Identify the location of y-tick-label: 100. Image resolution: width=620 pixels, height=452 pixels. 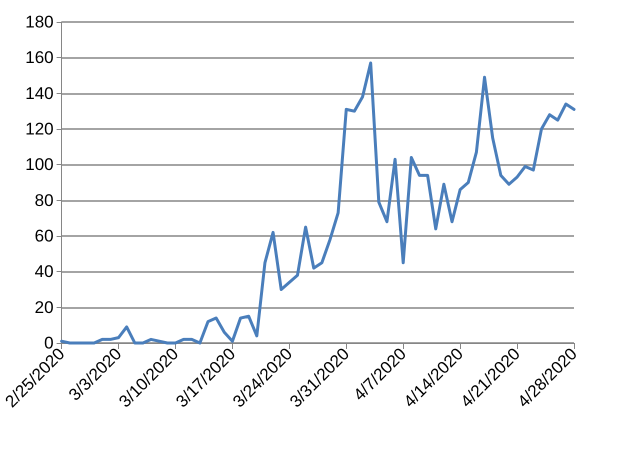
(39, 164).